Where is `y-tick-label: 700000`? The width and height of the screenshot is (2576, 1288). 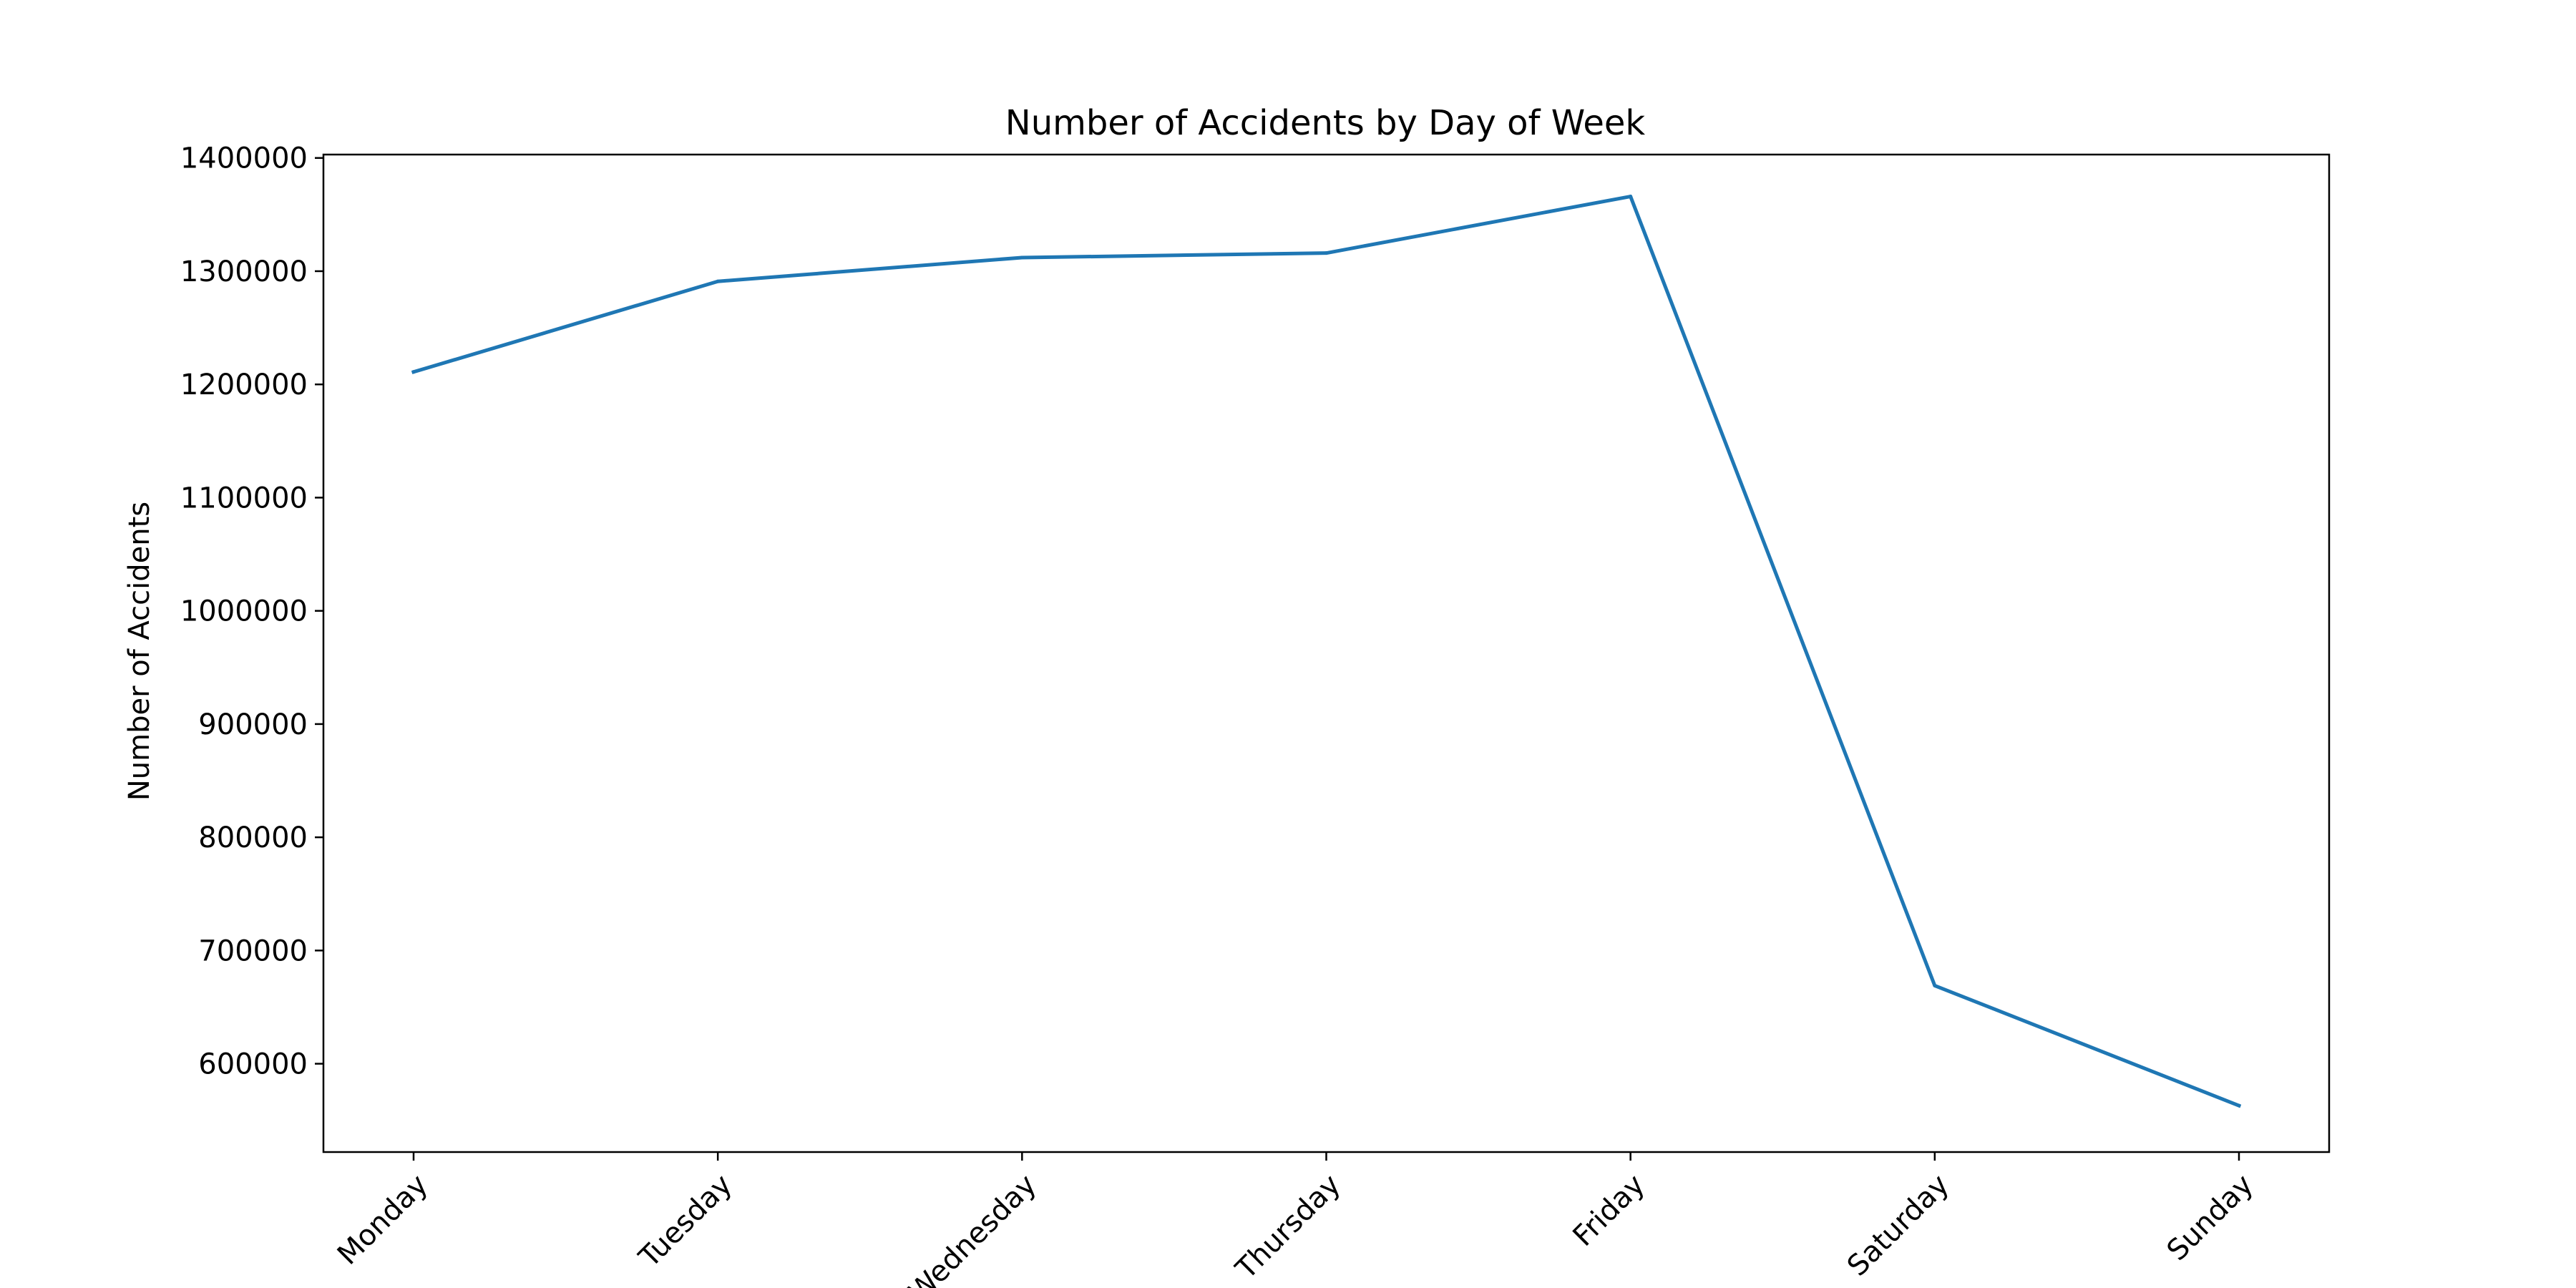 y-tick-label: 700000 is located at coordinates (253, 951).